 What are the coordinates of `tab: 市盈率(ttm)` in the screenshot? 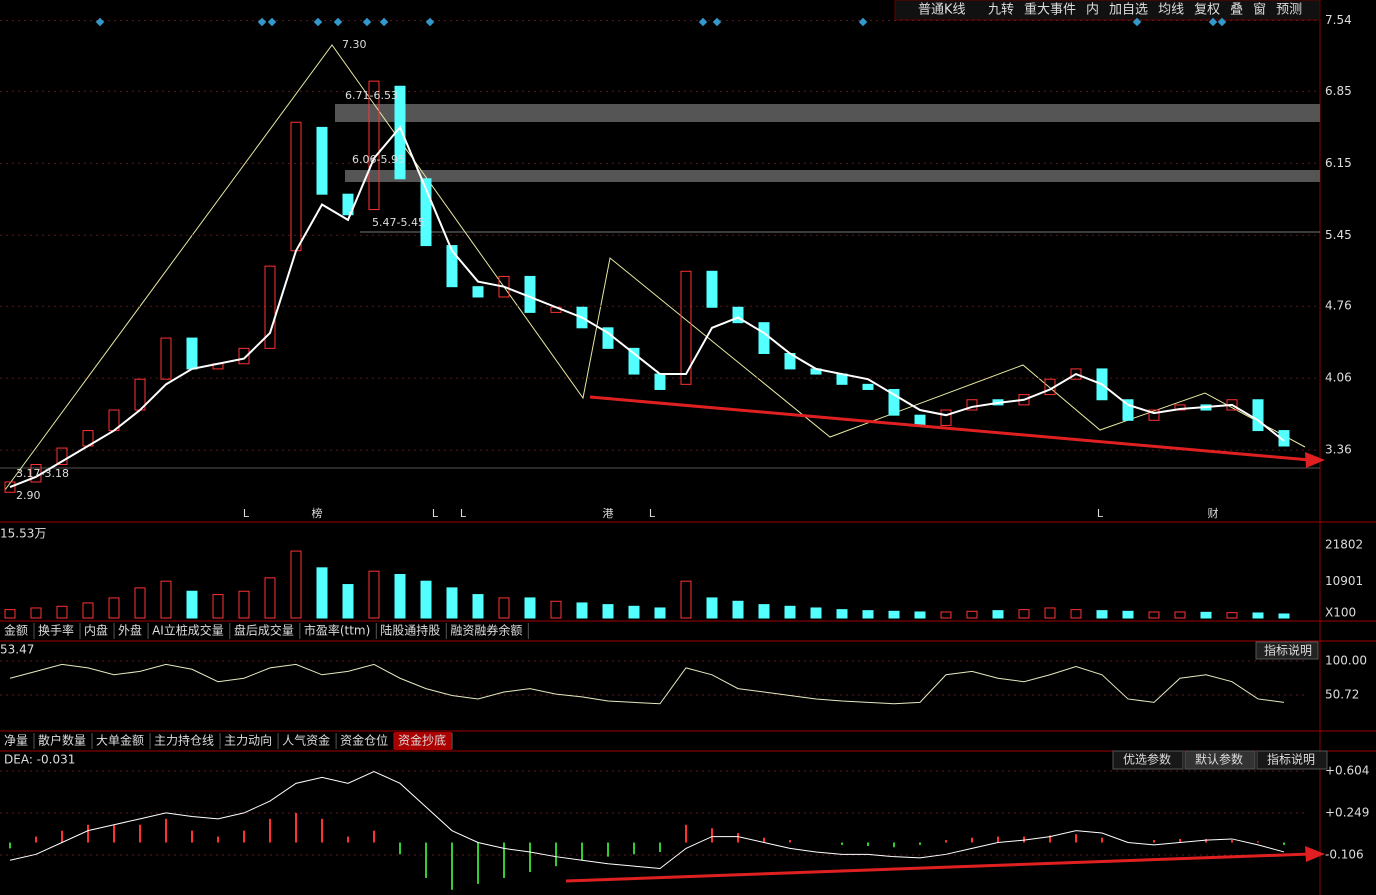 It's located at (337, 630).